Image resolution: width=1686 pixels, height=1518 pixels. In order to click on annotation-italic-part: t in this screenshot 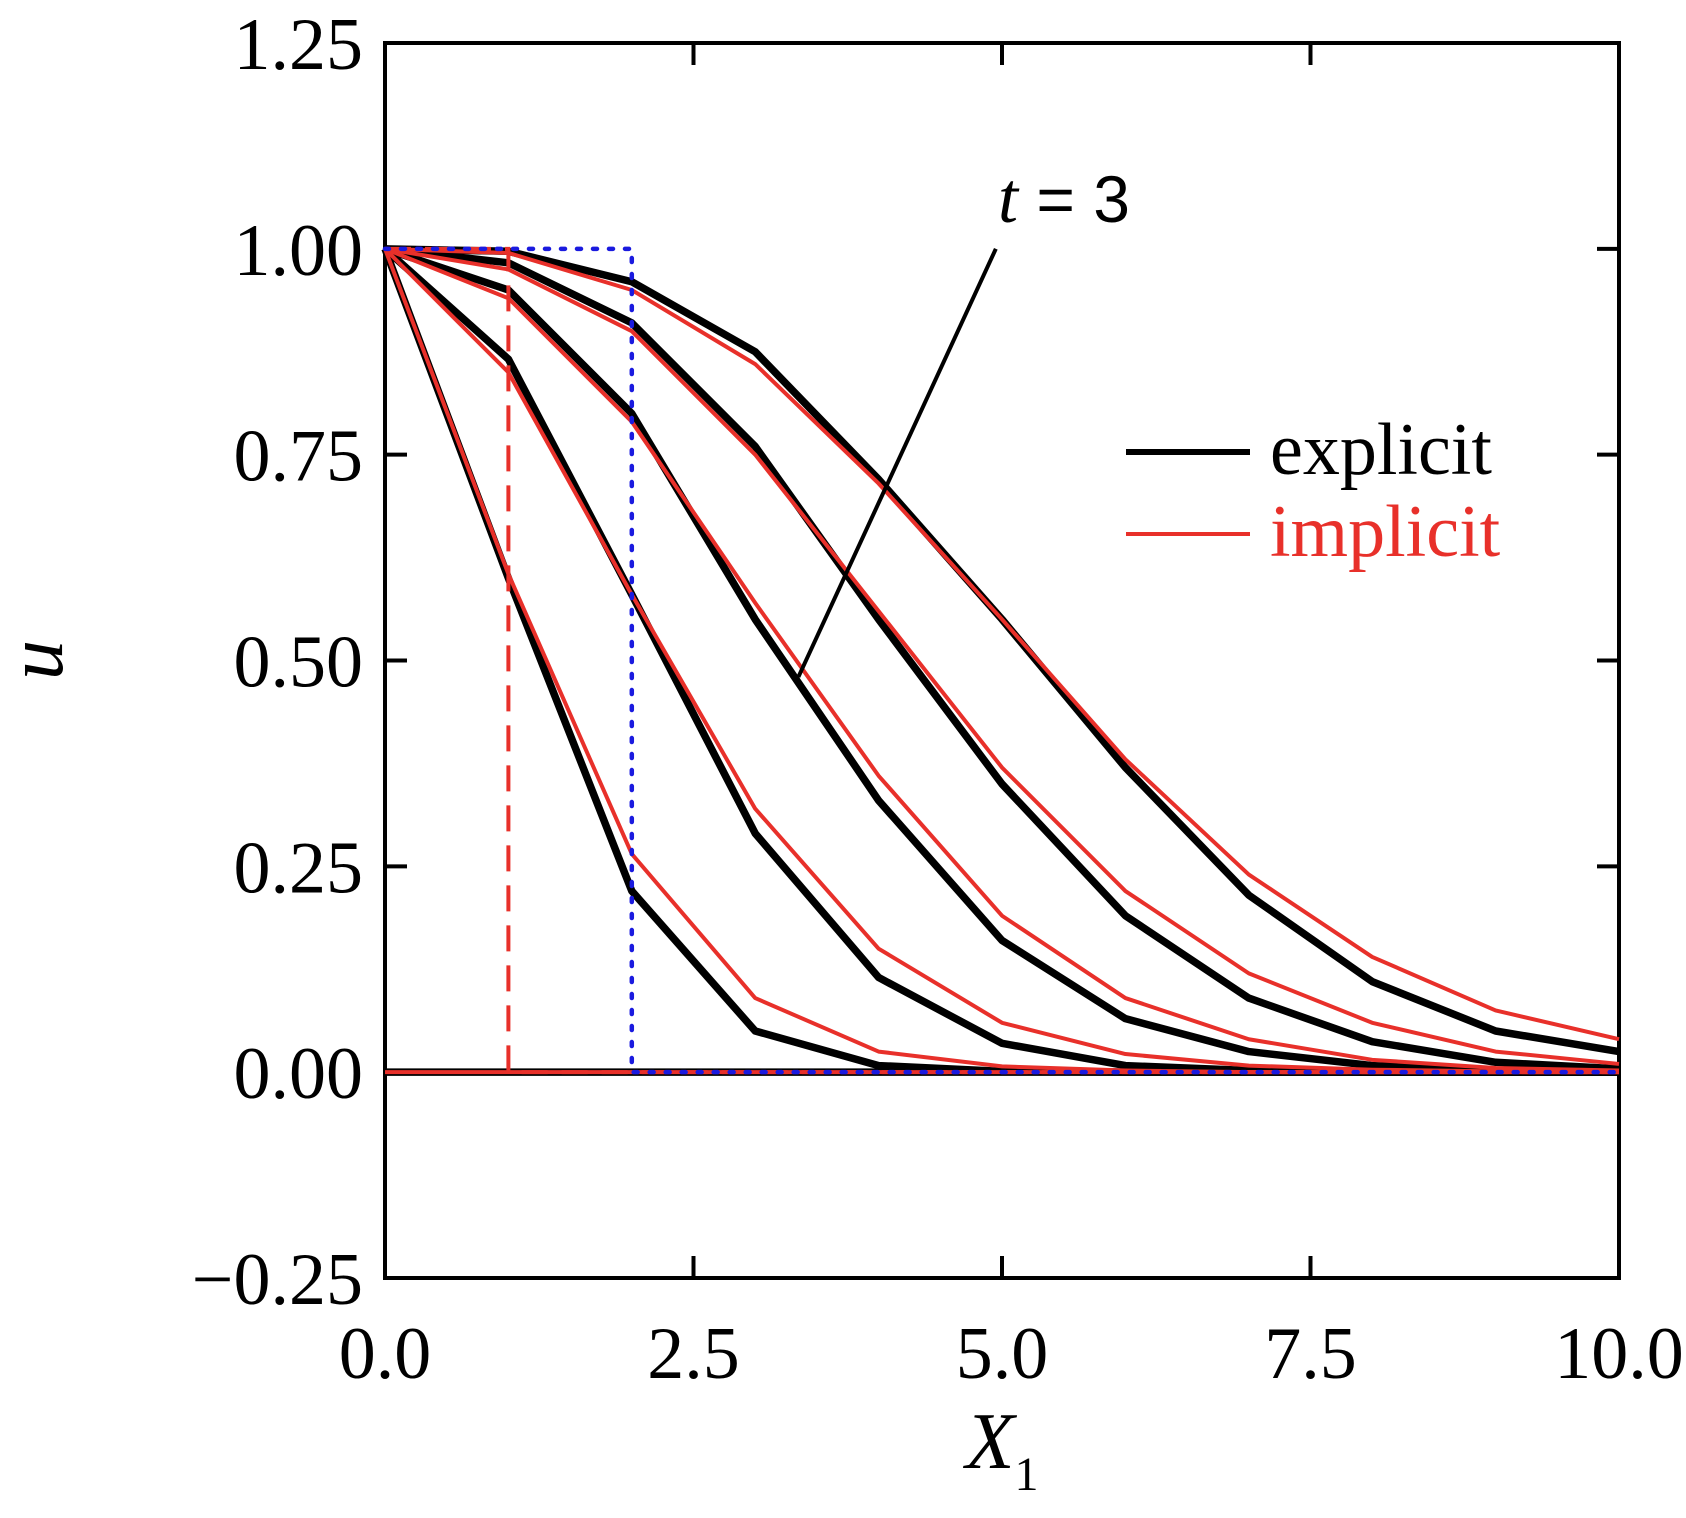, I will do `click(1009, 198)`.